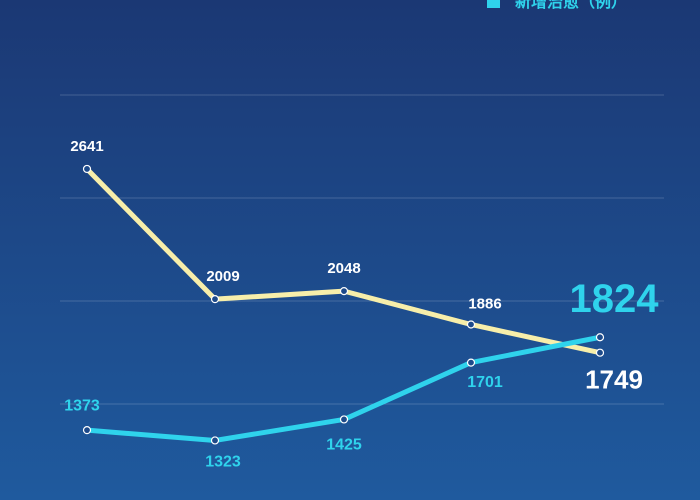 The width and height of the screenshot is (700, 500). What do you see at coordinates (484, 303) in the screenshot?
I see `data-label: 1886` at bounding box center [484, 303].